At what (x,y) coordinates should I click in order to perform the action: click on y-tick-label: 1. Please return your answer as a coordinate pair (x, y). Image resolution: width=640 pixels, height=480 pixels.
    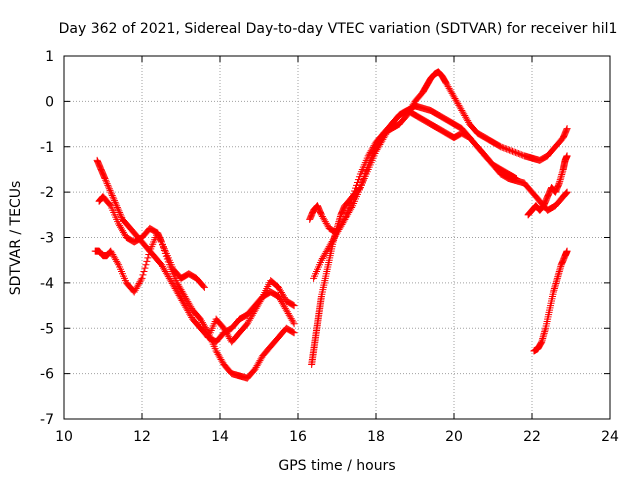
    Looking at the image, I should click on (49, 57).